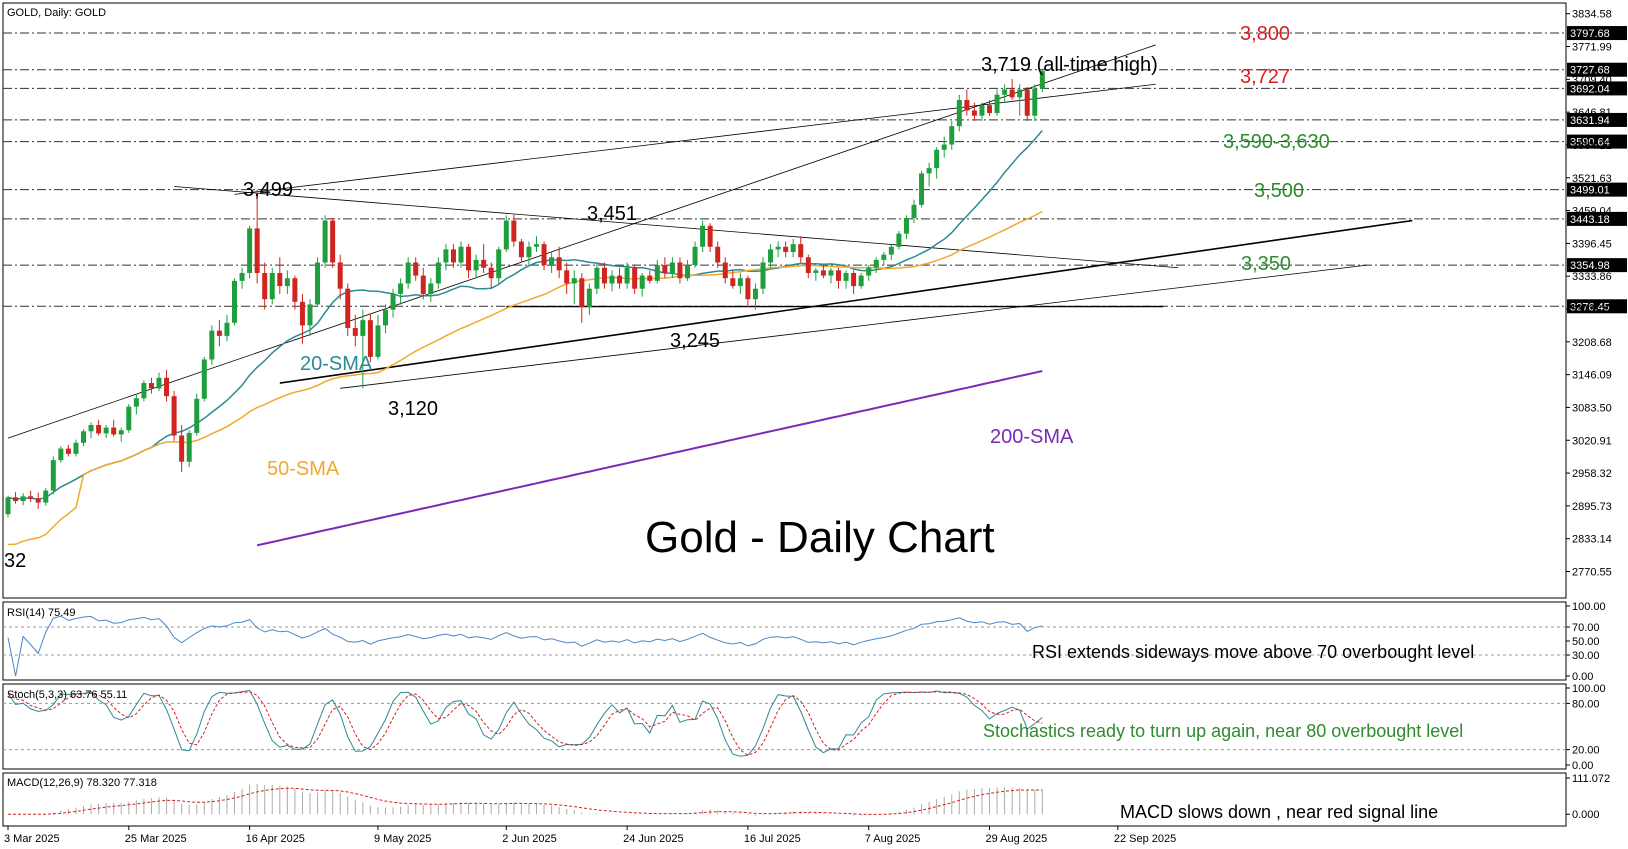 The height and width of the screenshot is (849, 1628). What do you see at coordinates (695, 341) in the screenshot?
I see `label-3245: 3,245` at bounding box center [695, 341].